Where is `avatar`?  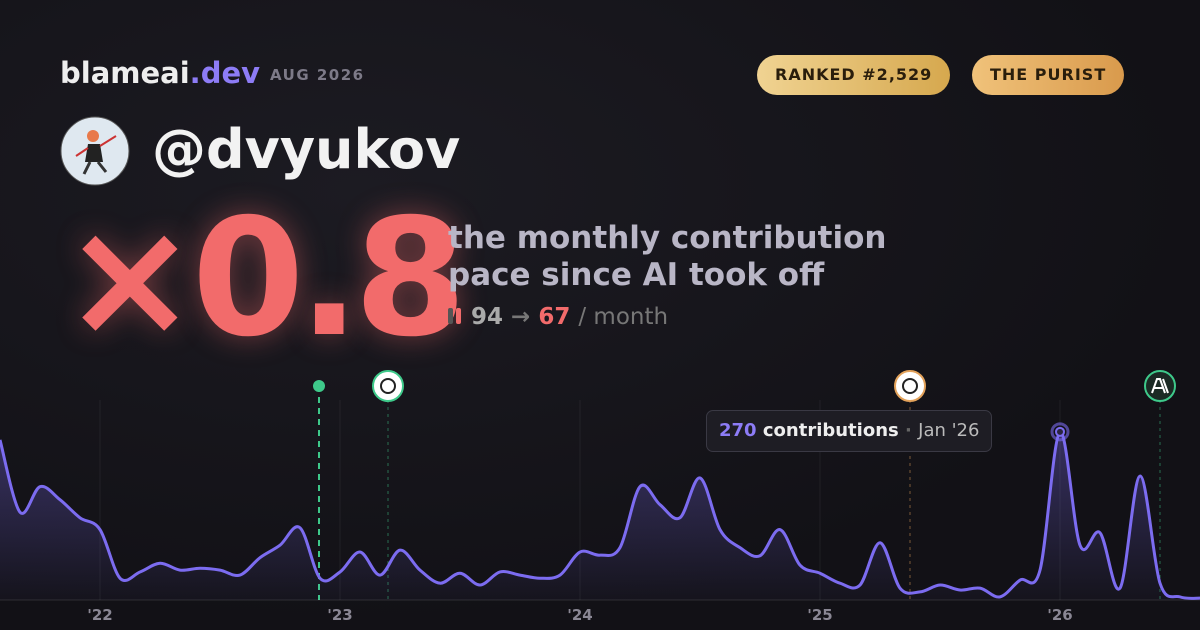
avatar is located at coordinates (95, 151).